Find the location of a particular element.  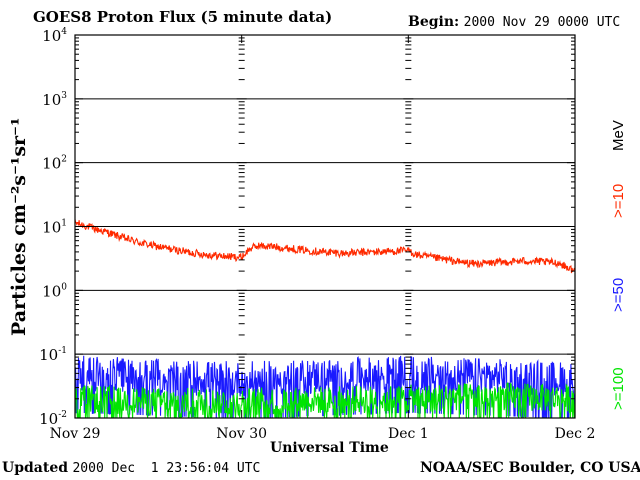

y-tick-label-6: 104 is located at coordinates (54, 36).